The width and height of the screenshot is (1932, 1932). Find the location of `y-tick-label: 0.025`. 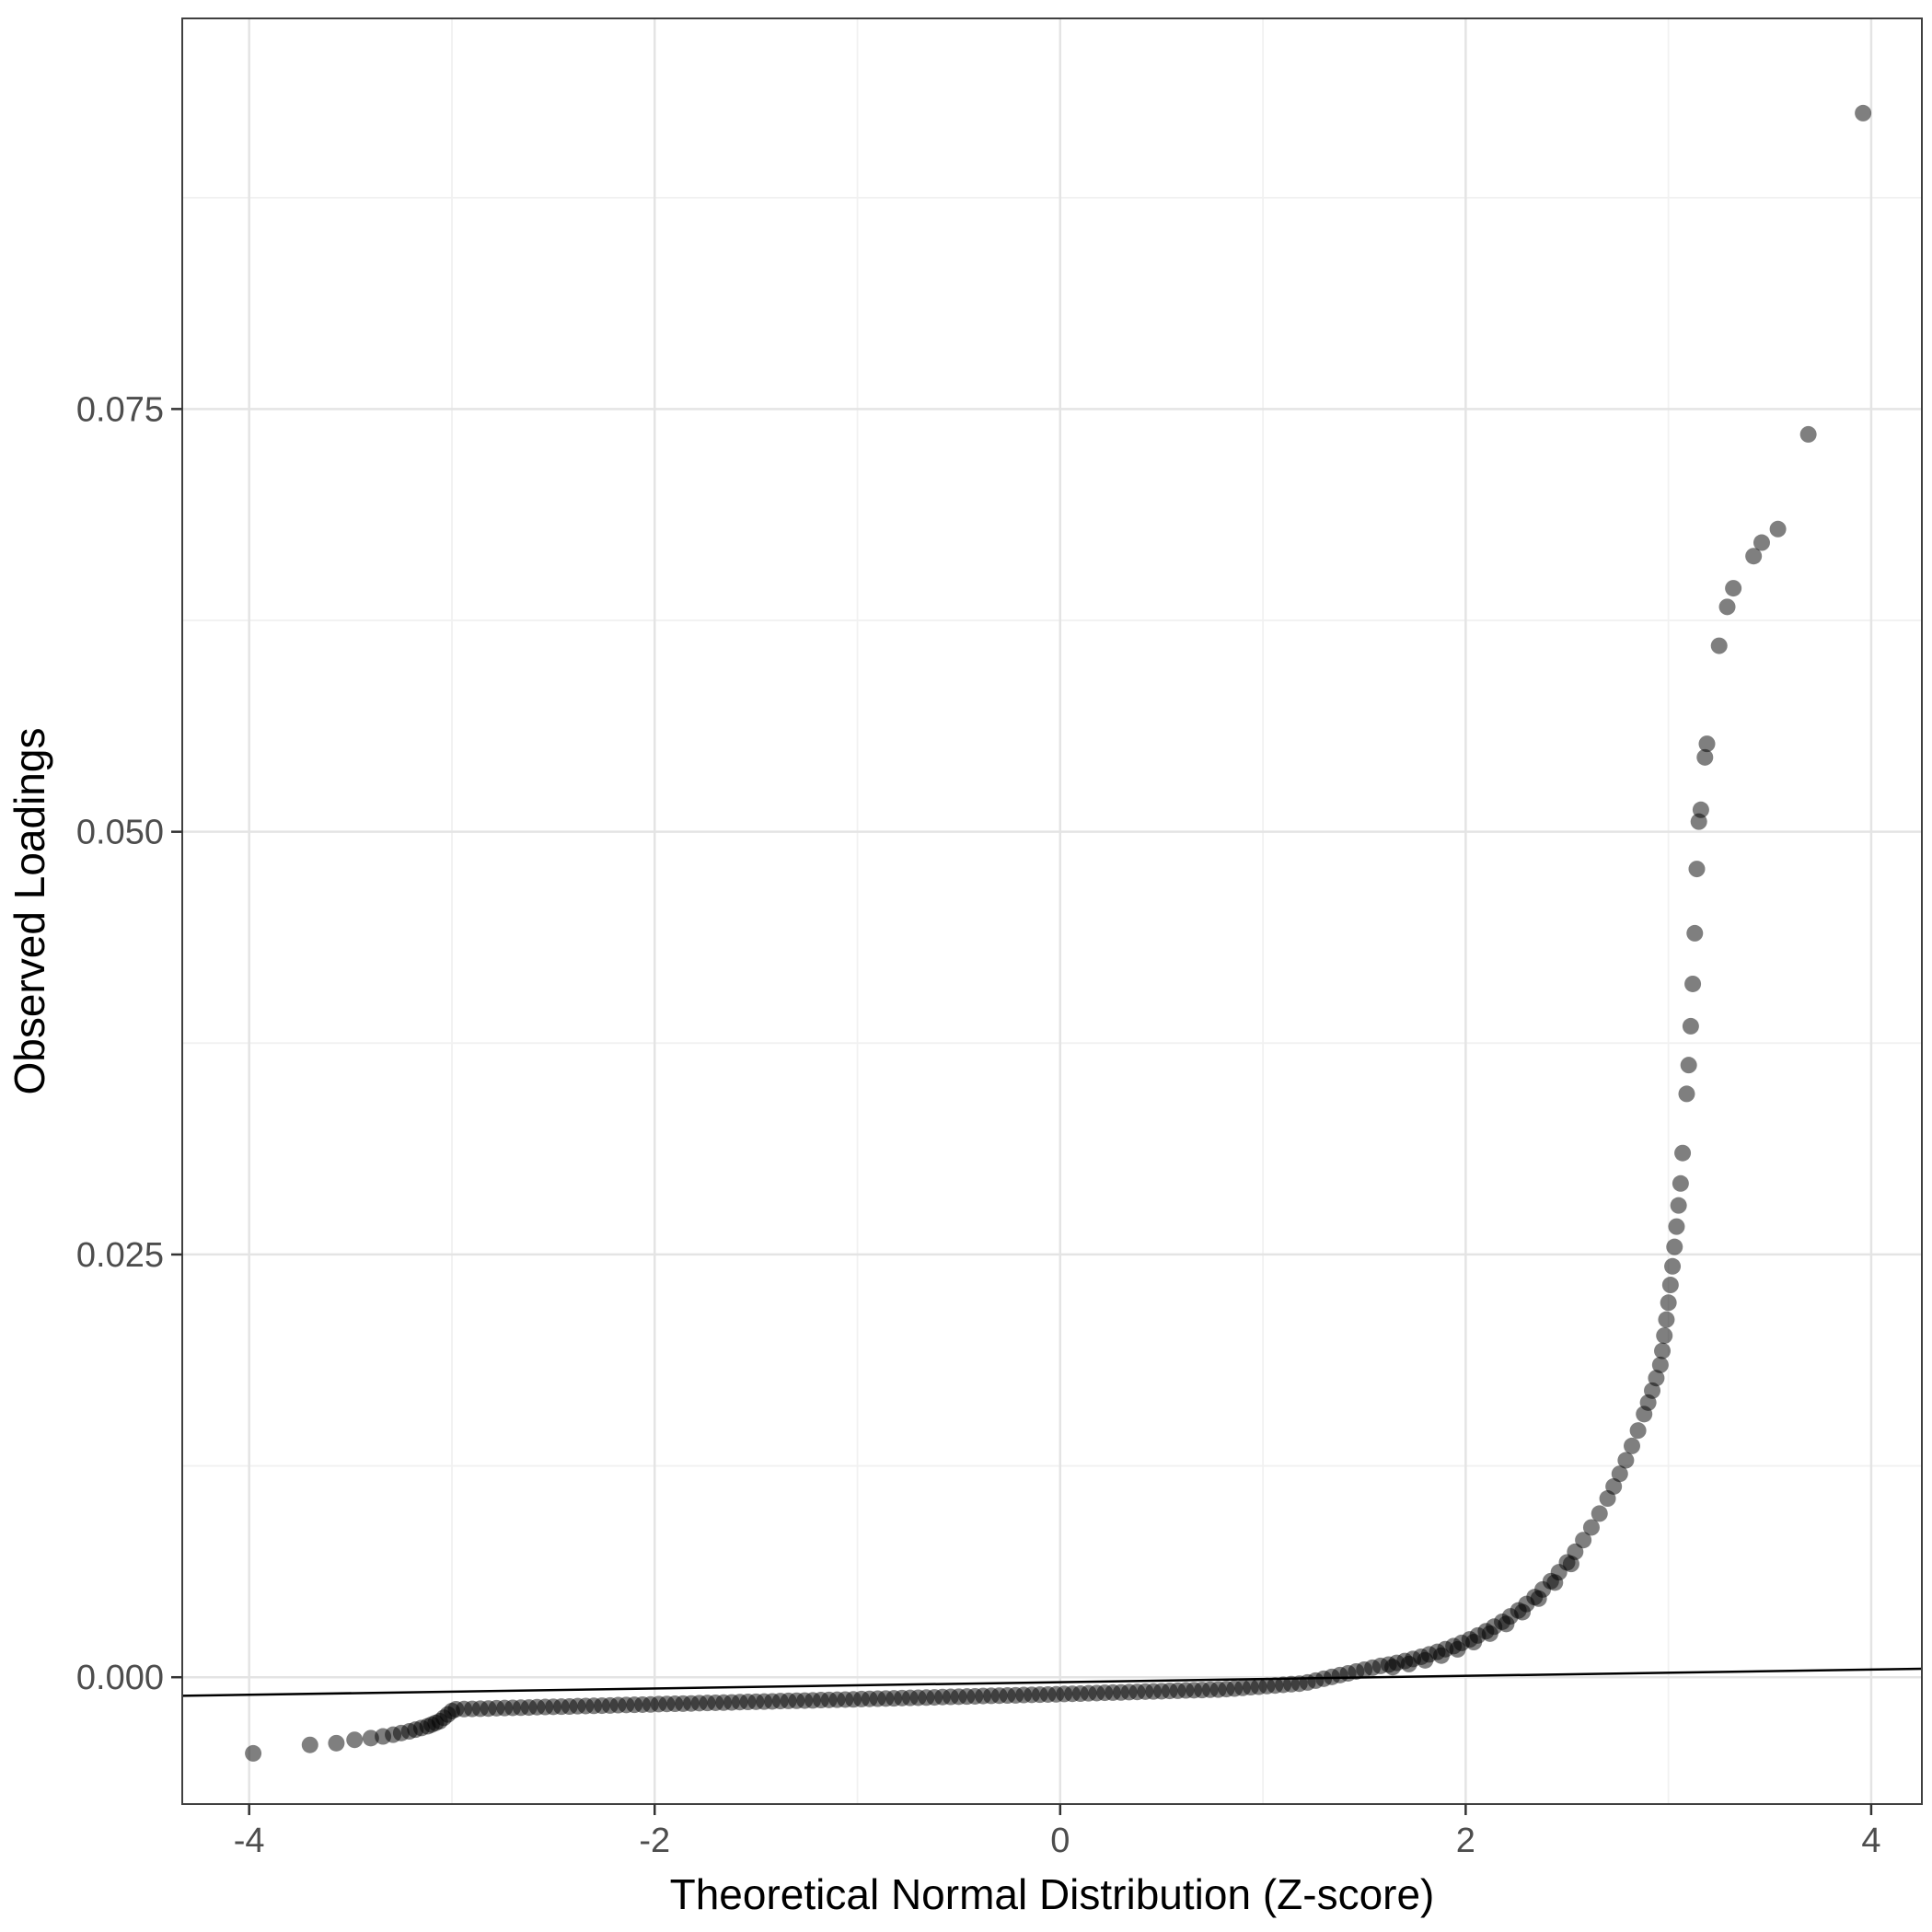

y-tick-label: 0.025 is located at coordinates (120, 1256).